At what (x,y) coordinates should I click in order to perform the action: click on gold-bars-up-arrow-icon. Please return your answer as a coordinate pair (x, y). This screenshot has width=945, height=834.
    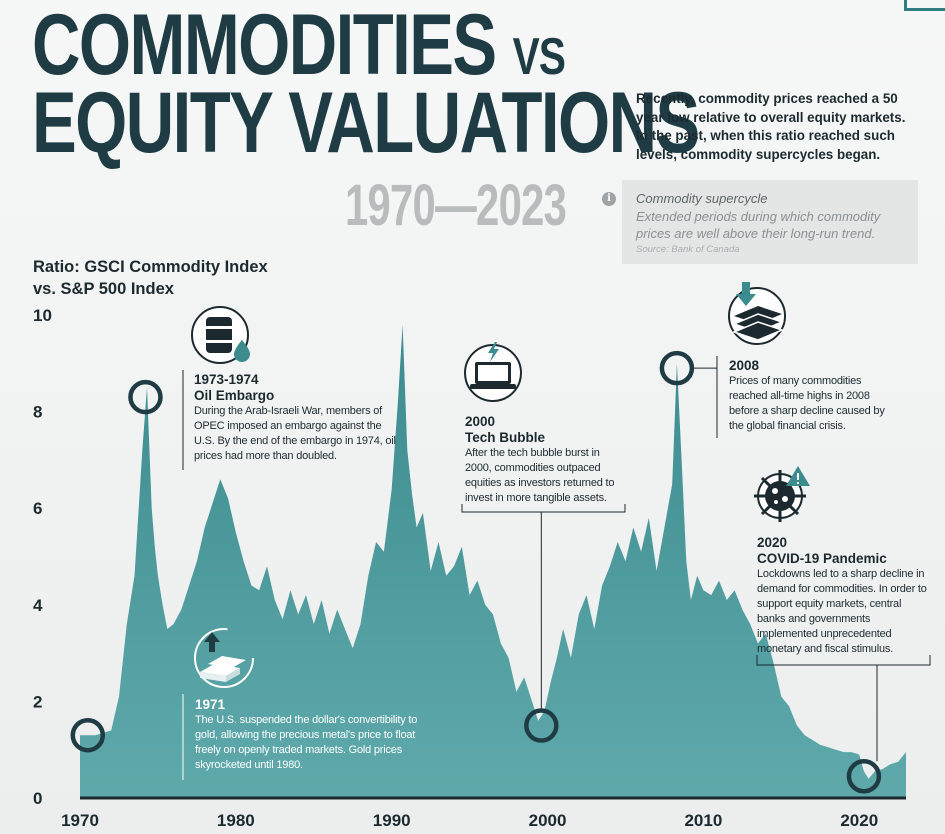
    Looking at the image, I should click on (224, 658).